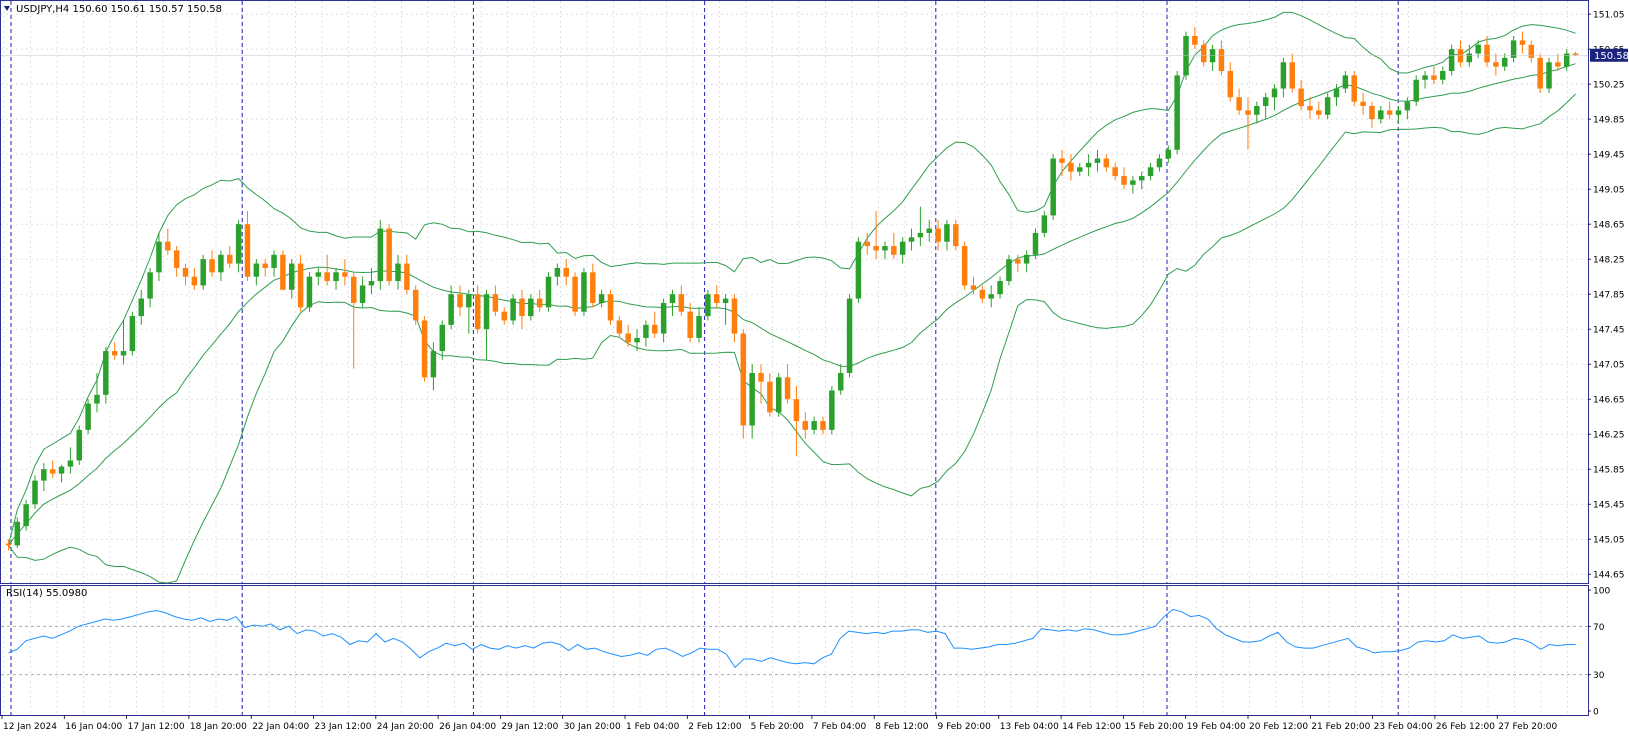 The width and height of the screenshot is (1629, 748). I want to click on rsi-axis: 100 70 30 0, so click(1599, 652).